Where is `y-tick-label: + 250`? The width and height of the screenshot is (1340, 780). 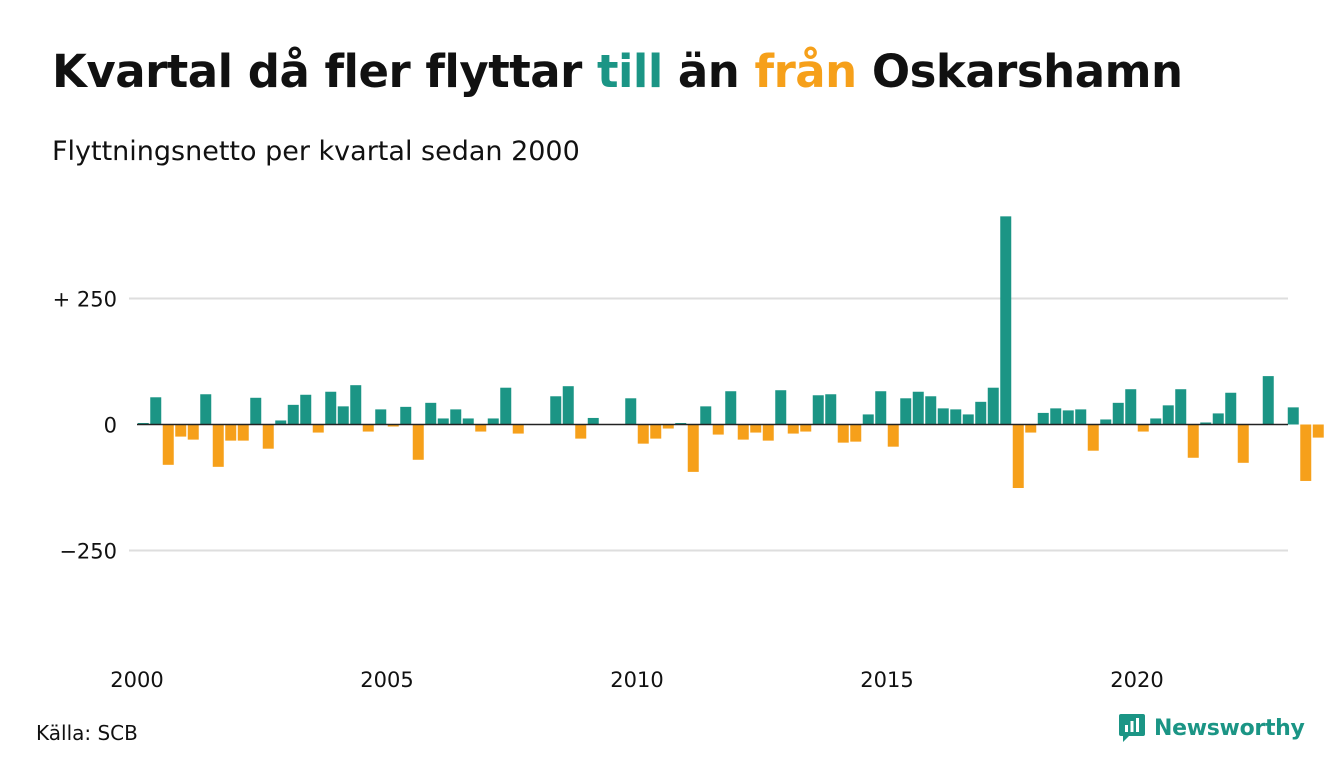 y-tick-label: + 250 is located at coordinates (85, 300).